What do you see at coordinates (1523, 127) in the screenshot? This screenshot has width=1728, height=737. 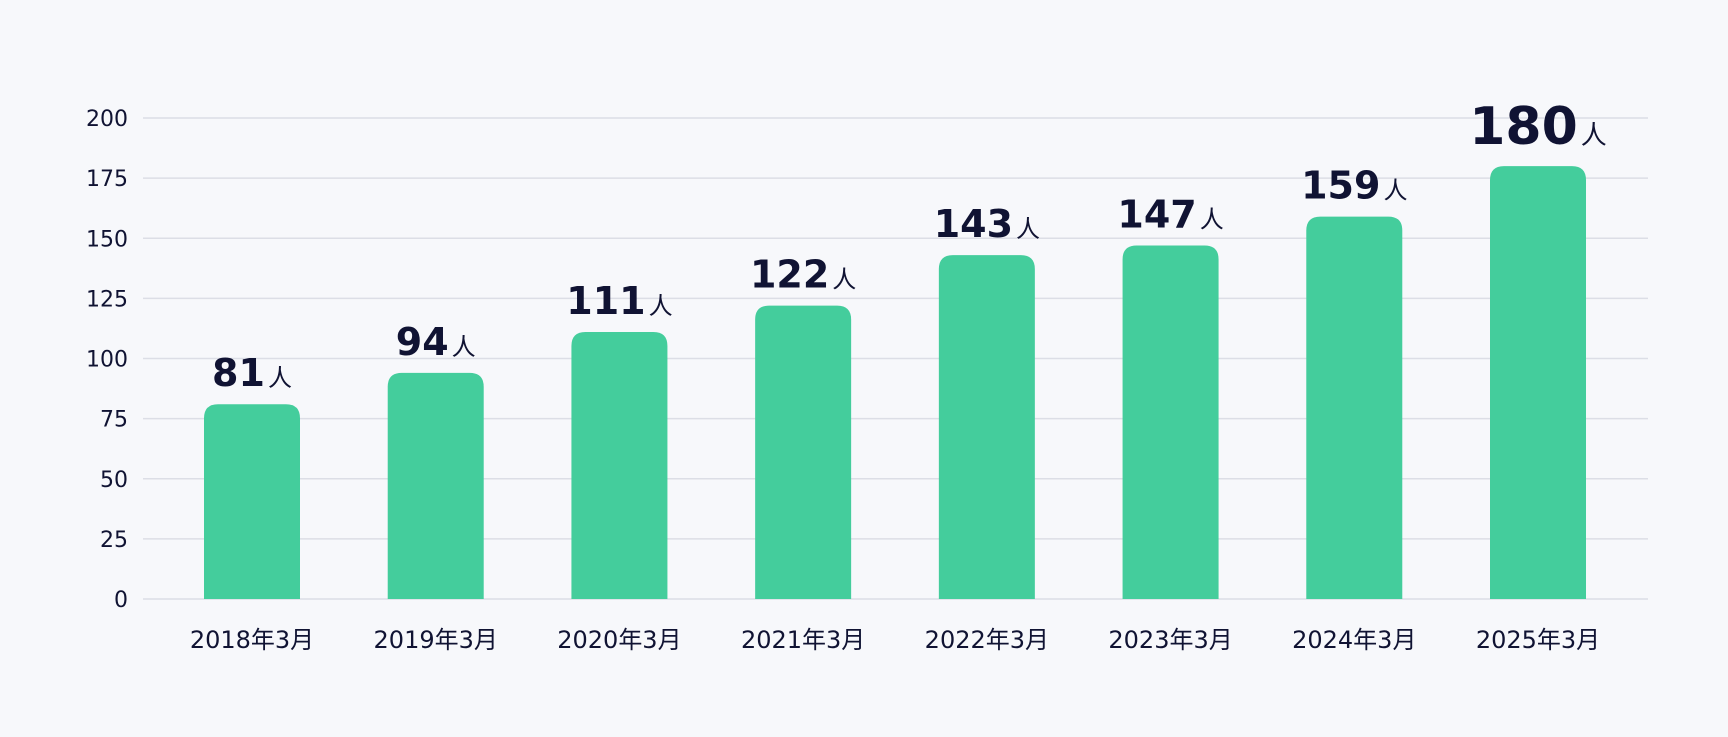 I see `bar-value-number: 180` at bounding box center [1523, 127].